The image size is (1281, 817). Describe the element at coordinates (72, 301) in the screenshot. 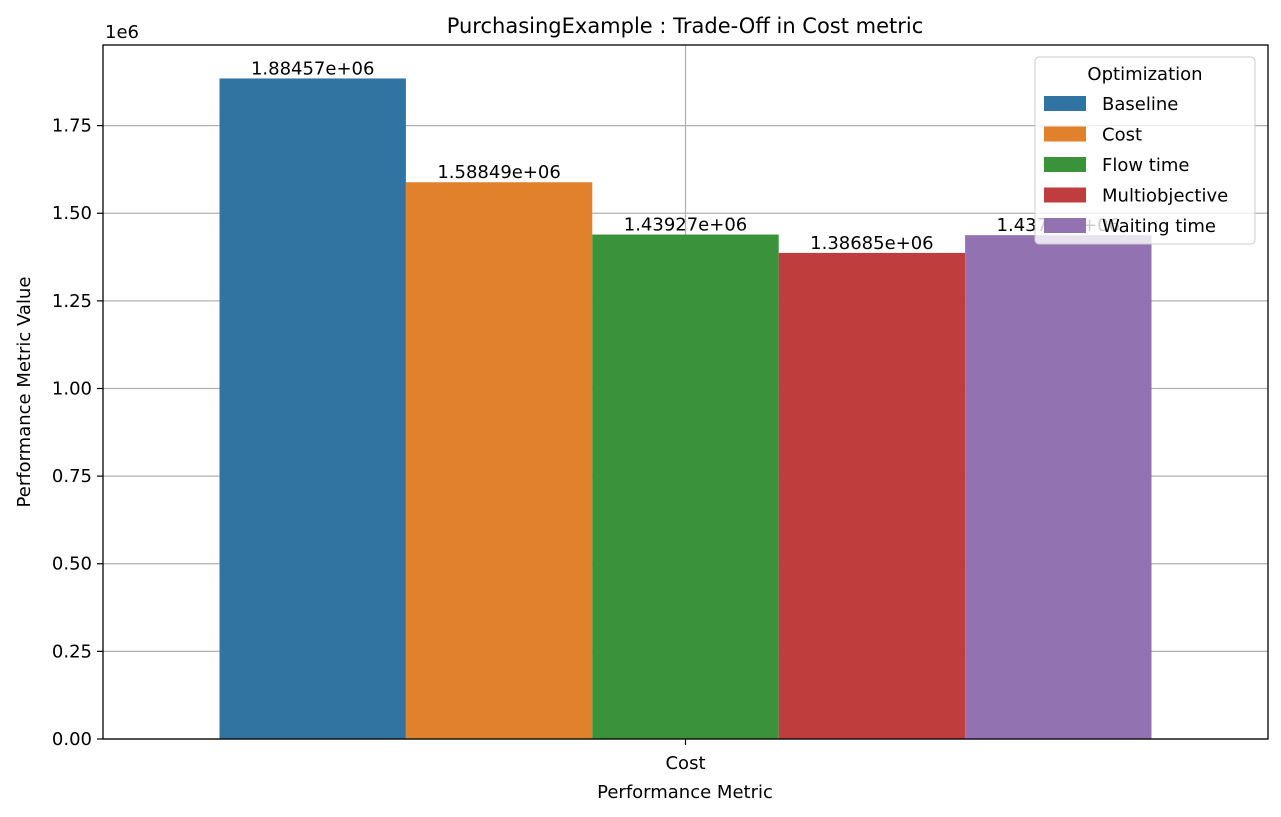

I see `y-tick-label: 1.25` at that location.